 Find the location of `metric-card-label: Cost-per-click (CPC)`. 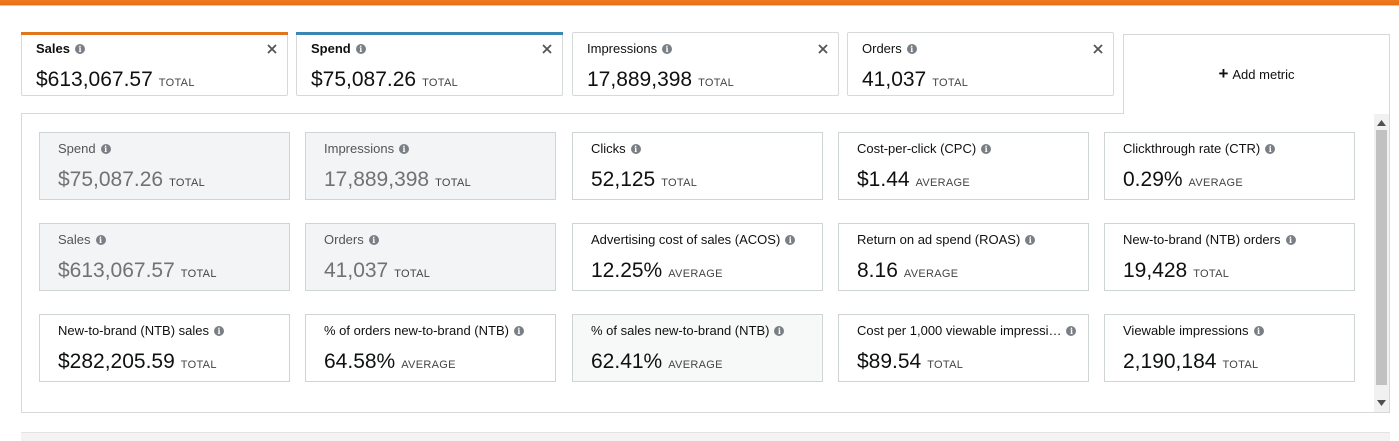

metric-card-label: Cost-per-click (CPC) is located at coordinates (917, 148).